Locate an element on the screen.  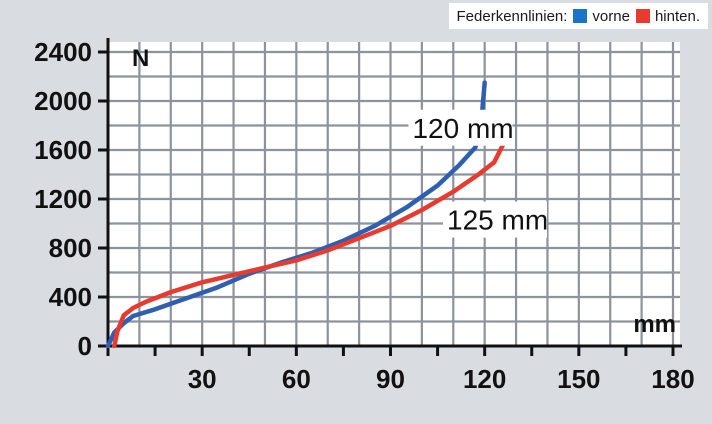
legend-swatch-vorne is located at coordinates (580, 16).